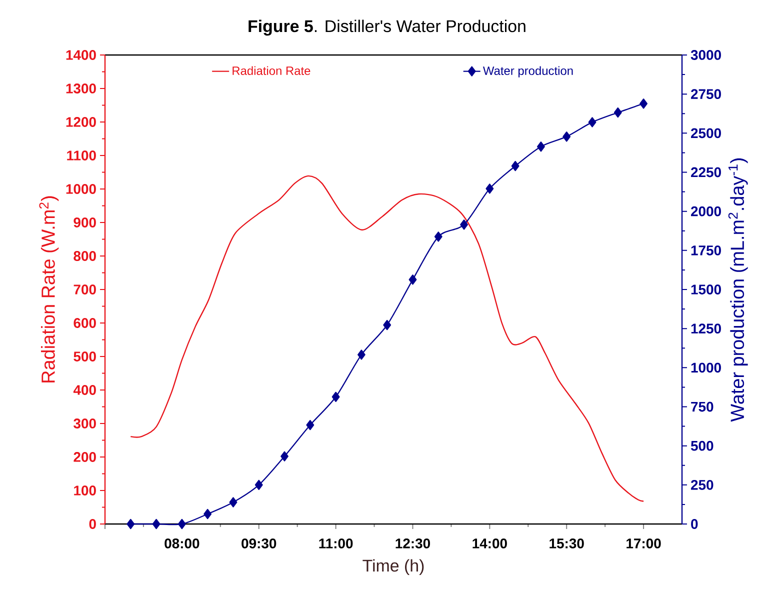 This screenshot has height=600, width=775. Describe the element at coordinates (705, 172) in the screenshot. I see `y2-tick-label: 2250` at that location.